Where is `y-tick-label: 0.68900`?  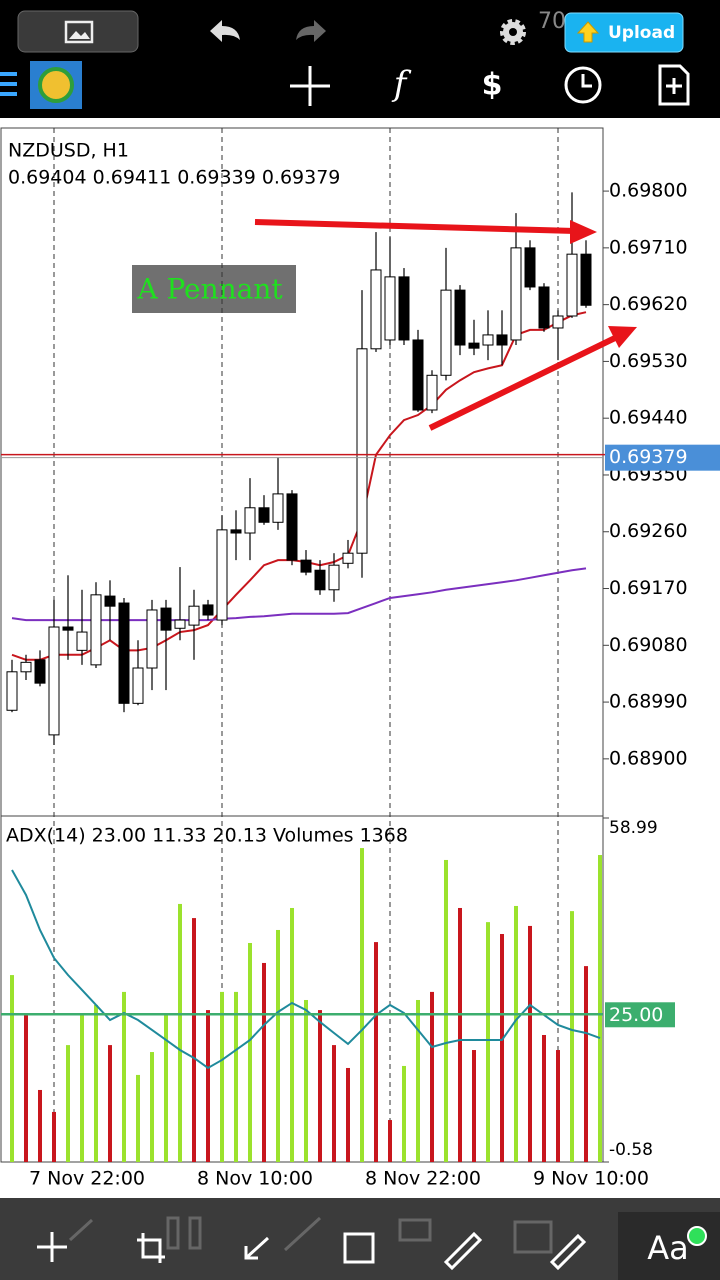 y-tick-label: 0.68900 is located at coordinates (648, 758).